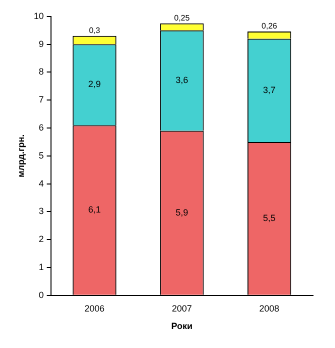  Describe the element at coordinates (41, 71) in the screenshot. I see `y-tick-label: 8` at that location.